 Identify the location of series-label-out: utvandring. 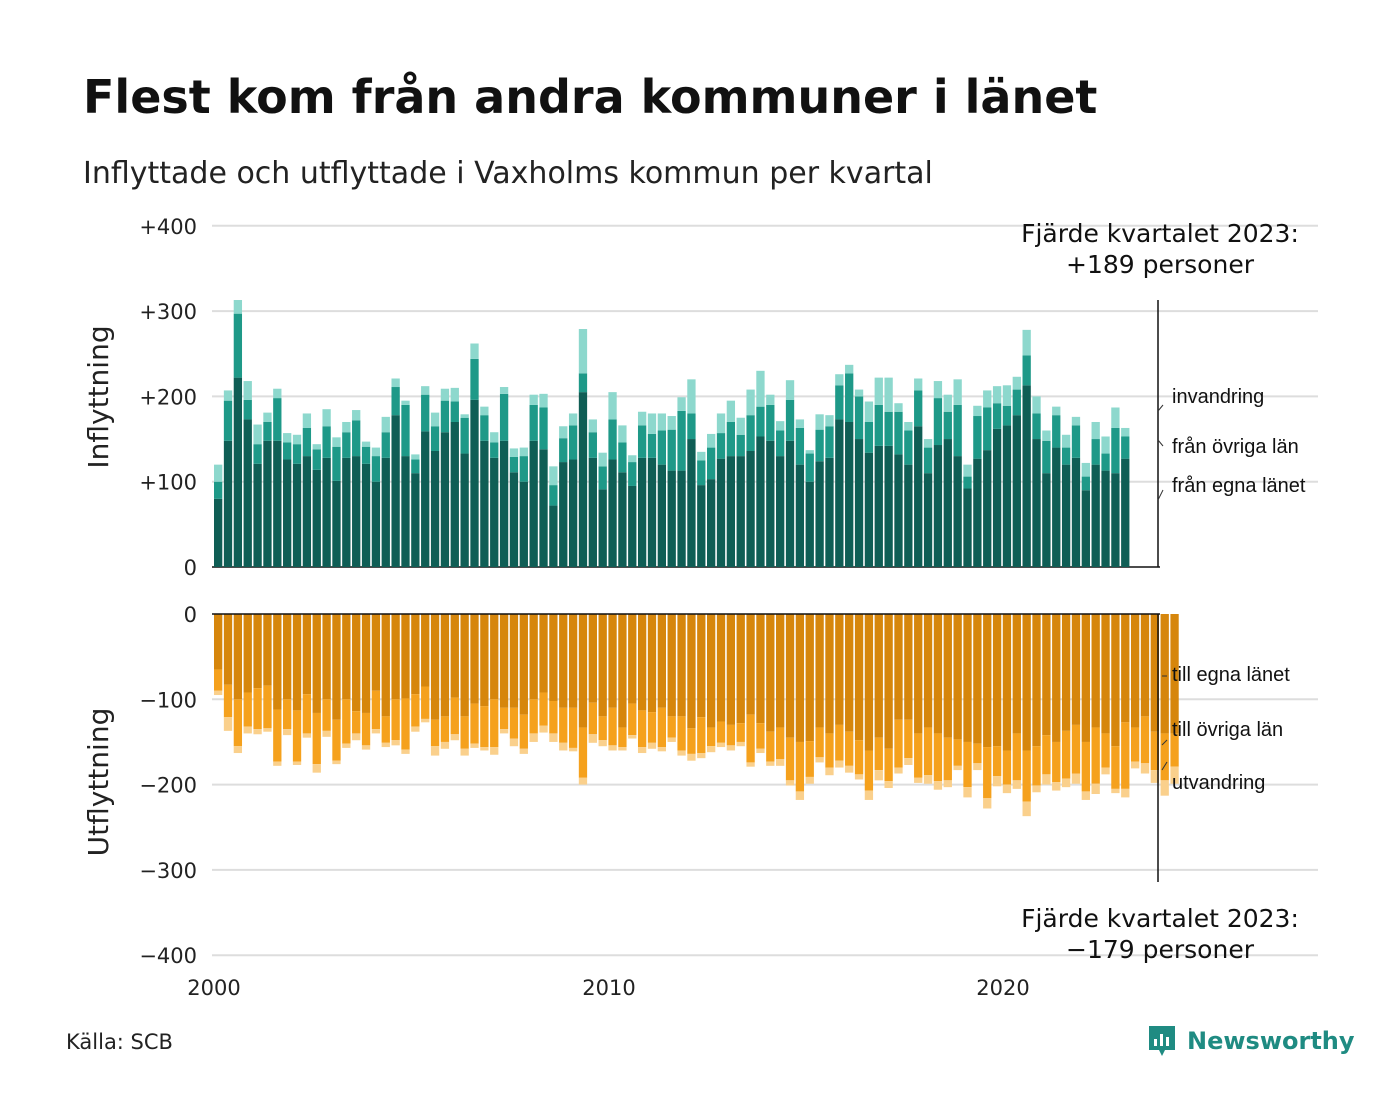
(1218, 783).